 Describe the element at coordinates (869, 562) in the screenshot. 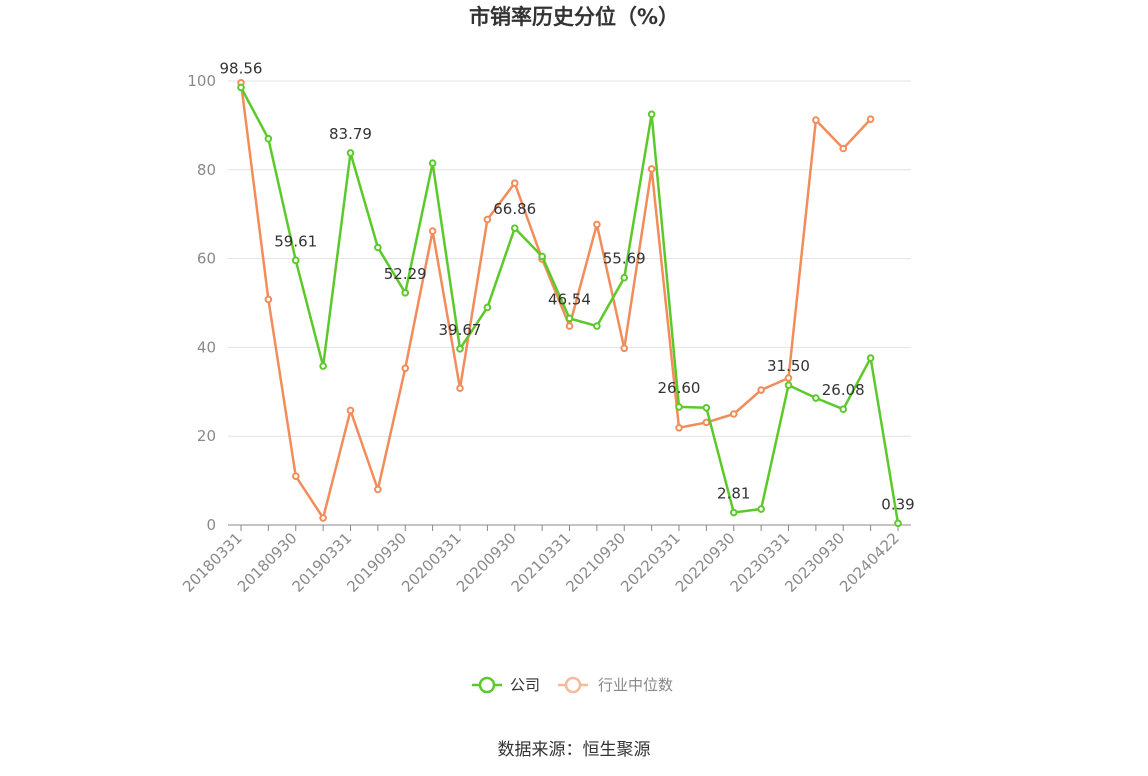

I see `x-tick-label: 20240422` at that location.